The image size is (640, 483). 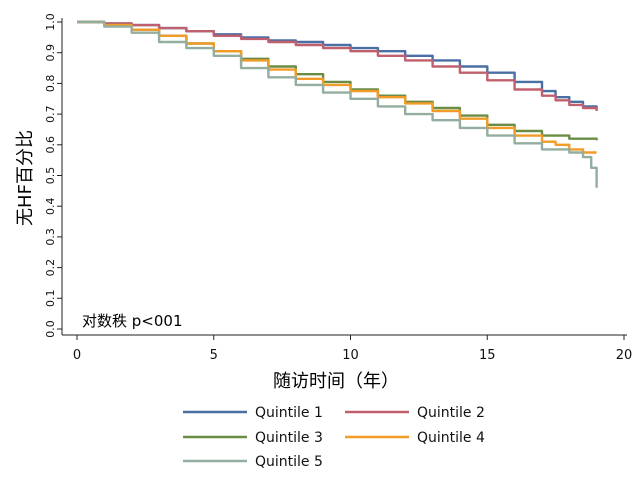 What do you see at coordinates (487, 355) in the screenshot?
I see `x-tick-label: 15` at bounding box center [487, 355].